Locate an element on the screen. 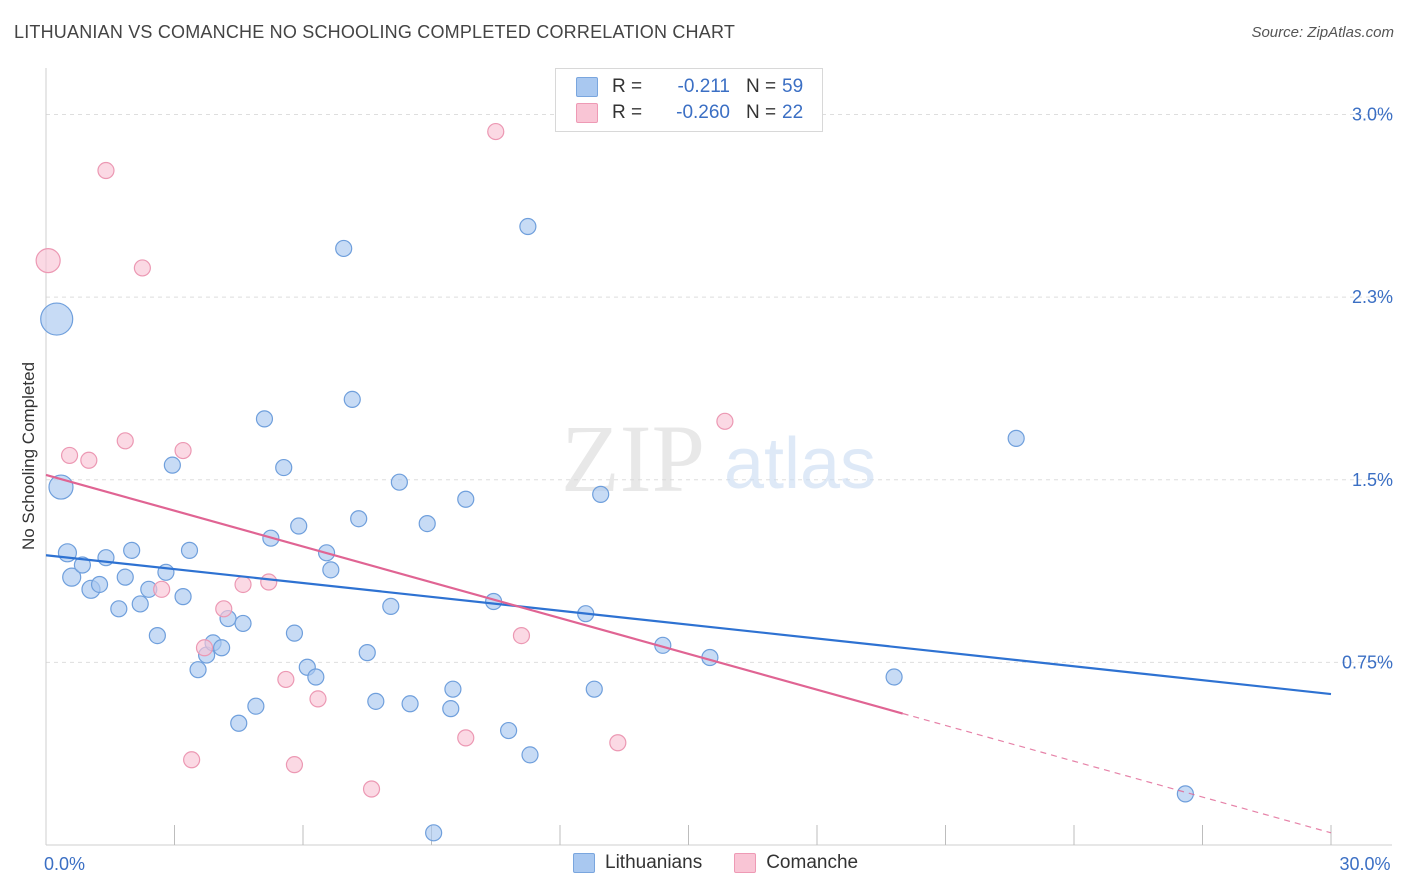 The image size is (1406, 892). legend-item-lithuanians: Lithuanians is located at coordinates (637, 863).